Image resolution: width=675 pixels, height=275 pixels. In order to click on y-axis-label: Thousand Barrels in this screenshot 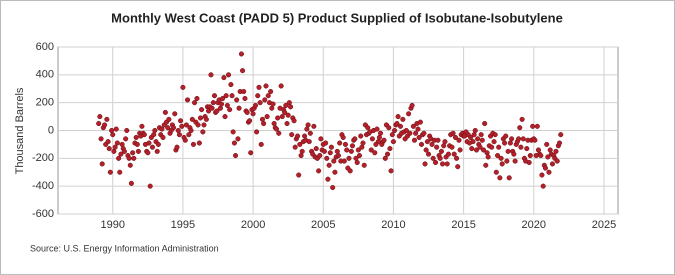, I will do `click(20, 130)`.